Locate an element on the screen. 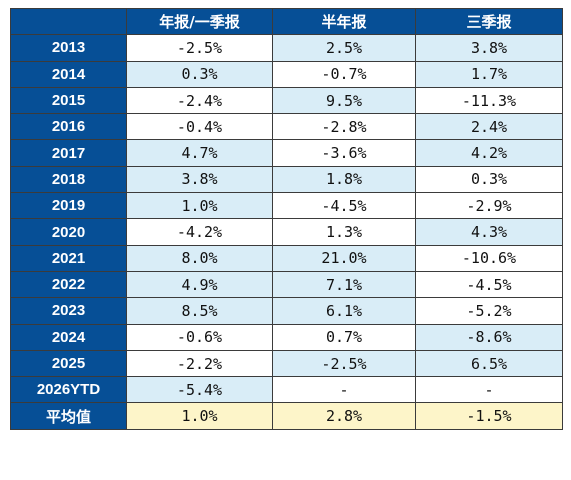 This screenshot has width=571, height=480. value-cell: 6.1% is located at coordinates (344, 311).